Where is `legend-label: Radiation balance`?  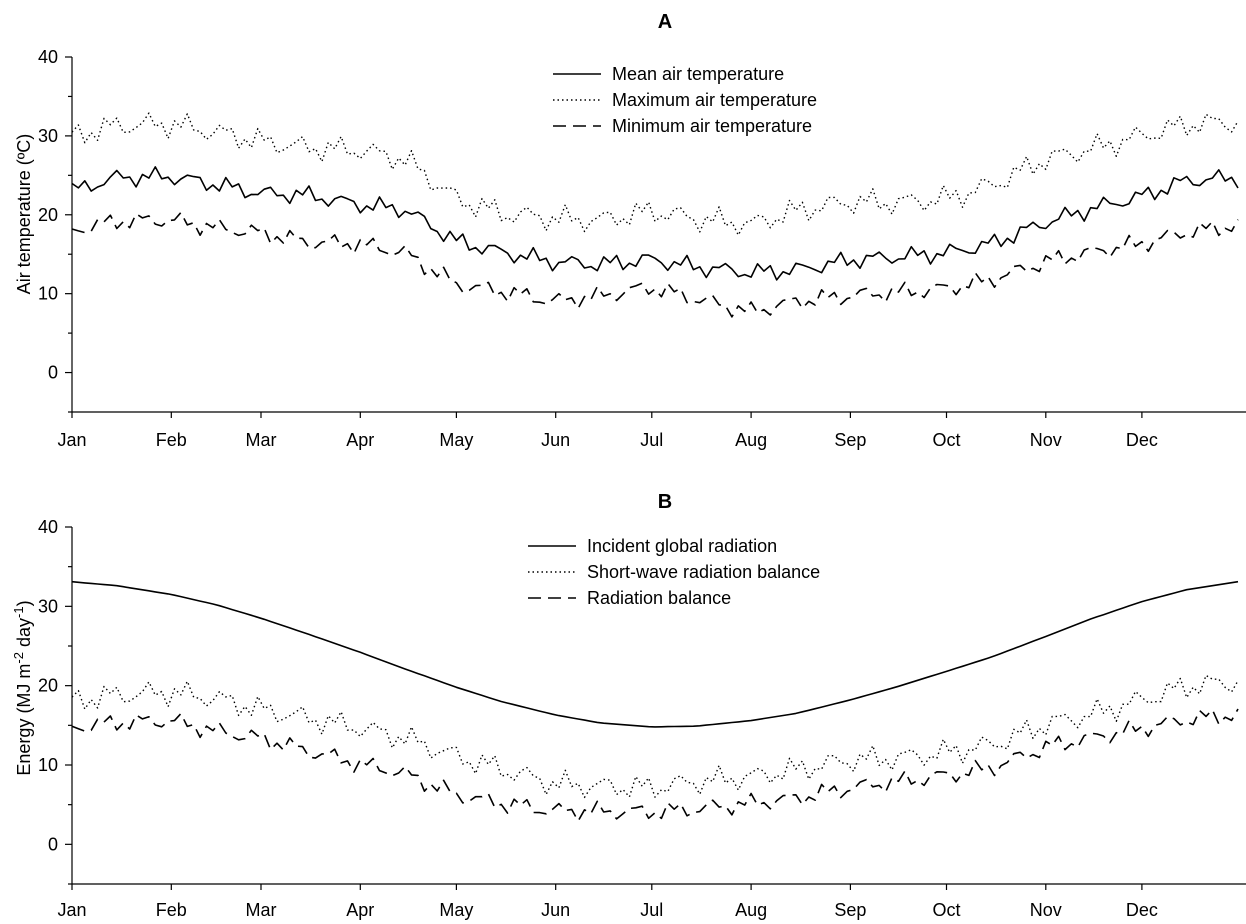 legend-label: Radiation balance is located at coordinates (659, 598).